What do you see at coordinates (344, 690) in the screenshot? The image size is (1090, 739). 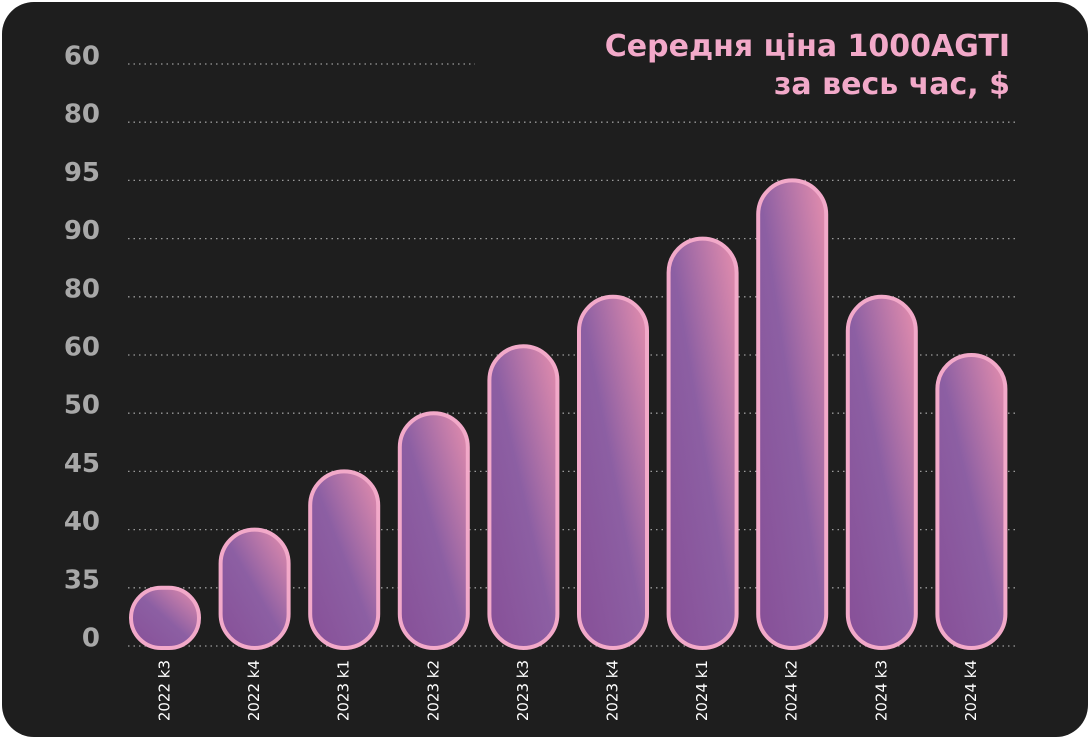 I see `x-tick-label: 2023 k1` at bounding box center [344, 690].